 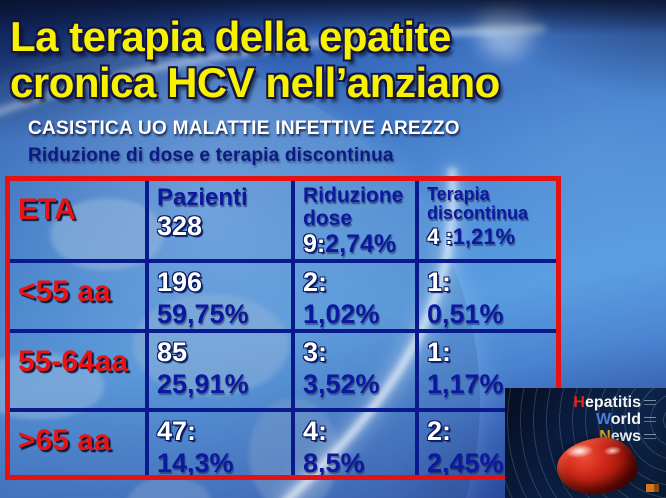 I want to click on logo-badge-icon, so click(x=652, y=488).